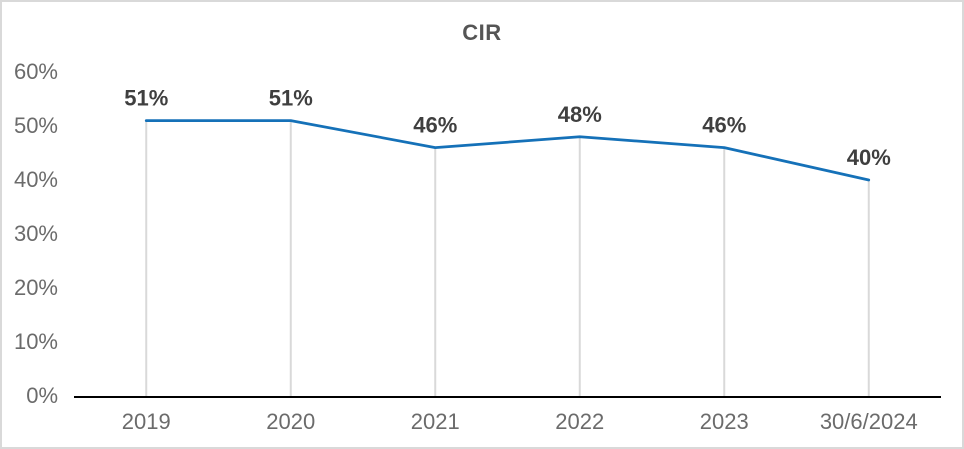 The width and height of the screenshot is (964, 449). I want to click on series-line-cir, so click(507, 150).